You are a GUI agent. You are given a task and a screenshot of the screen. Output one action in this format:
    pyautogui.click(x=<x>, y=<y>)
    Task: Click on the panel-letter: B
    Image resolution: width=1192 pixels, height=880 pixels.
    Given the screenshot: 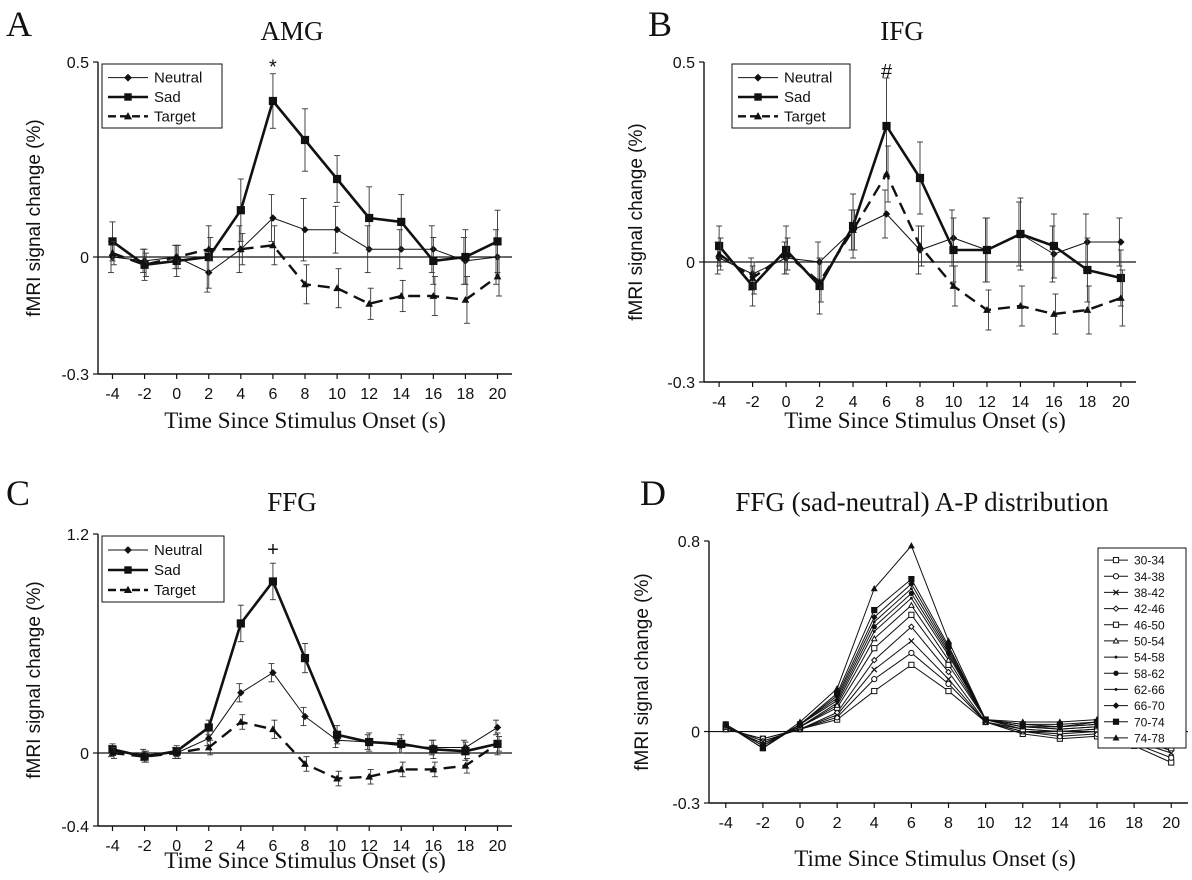 What is the action you would take?
    pyautogui.click(x=660, y=24)
    